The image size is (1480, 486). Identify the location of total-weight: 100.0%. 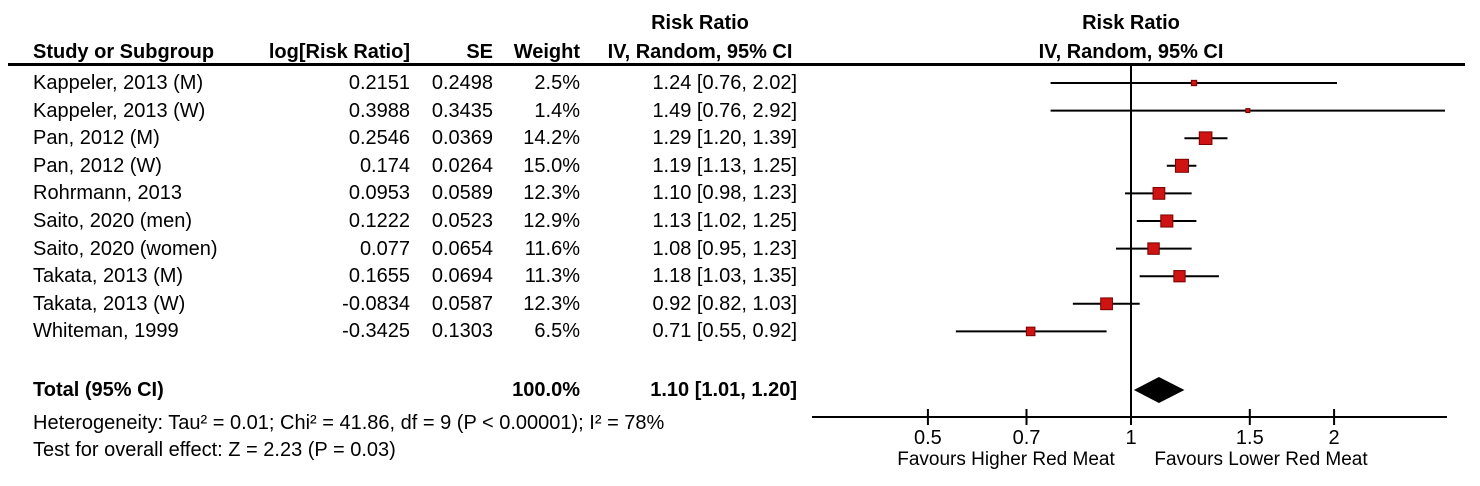
(546, 390).